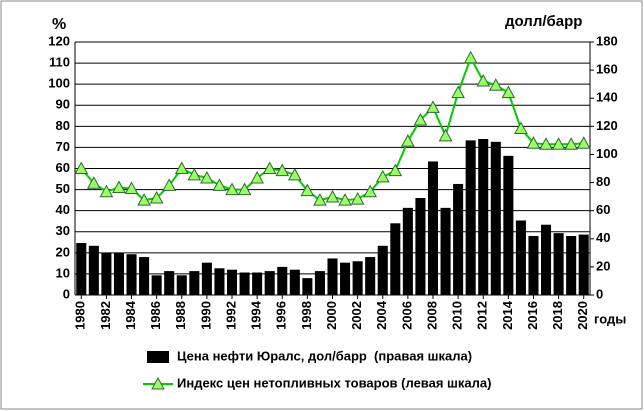 This screenshot has width=644, height=411. What do you see at coordinates (431, 315) in the screenshot?
I see `x-tick-label: 2008` at bounding box center [431, 315].